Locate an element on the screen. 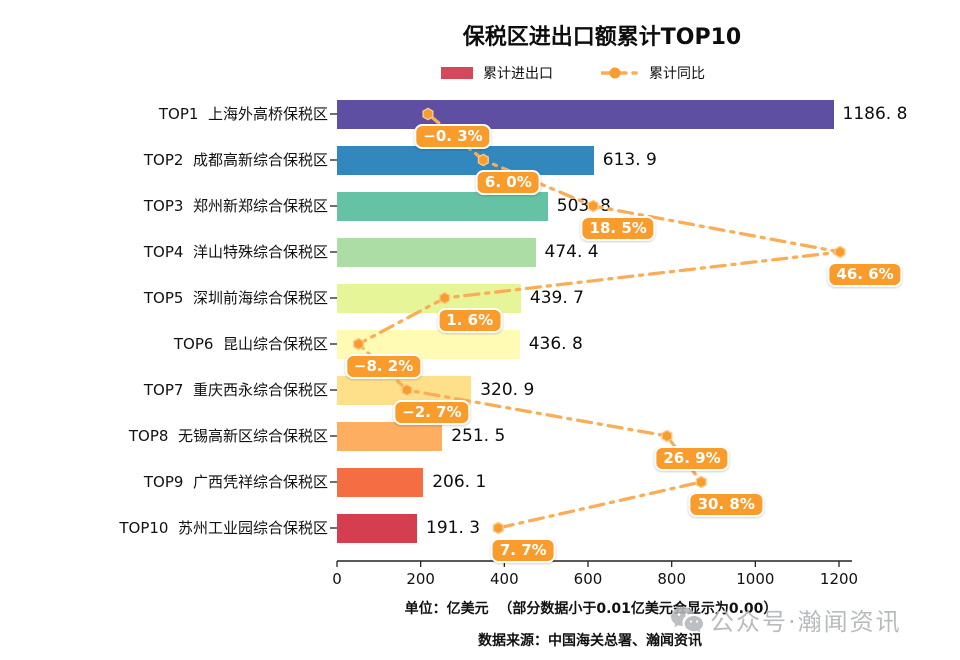  x-tick-label: 400 is located at coordinates (504, 579).